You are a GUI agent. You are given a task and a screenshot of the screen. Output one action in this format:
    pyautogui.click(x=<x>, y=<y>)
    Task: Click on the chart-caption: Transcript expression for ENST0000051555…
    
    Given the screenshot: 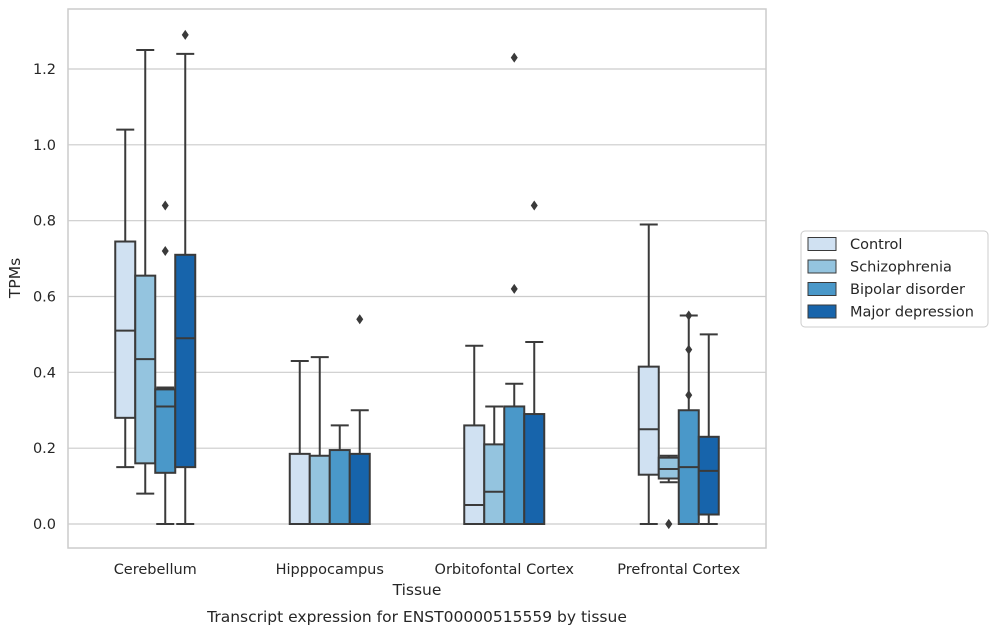 What is the action you would take?
    pyautogui.click(x=416, y=617)
    